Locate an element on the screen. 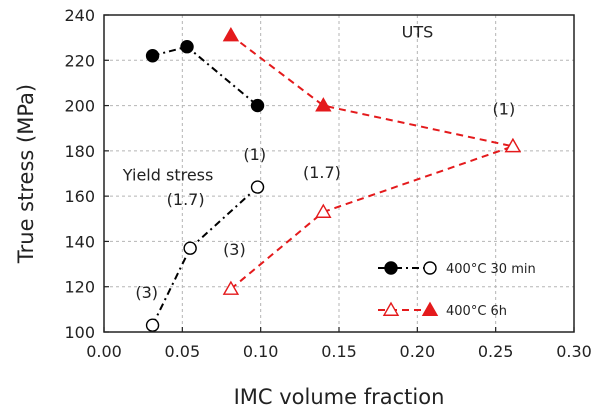 This screenshot has height=412, width=595. y-tick-label: 220 is located at coordinates (79, 60).